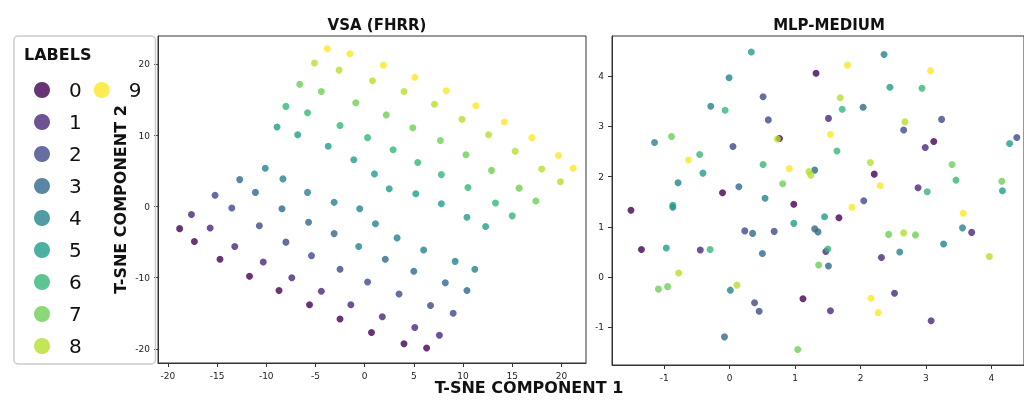  What do you see at coordinates (143, 277) in the screenshot?
I see `y-tick-label: -10` at bounding box center [143, 277].